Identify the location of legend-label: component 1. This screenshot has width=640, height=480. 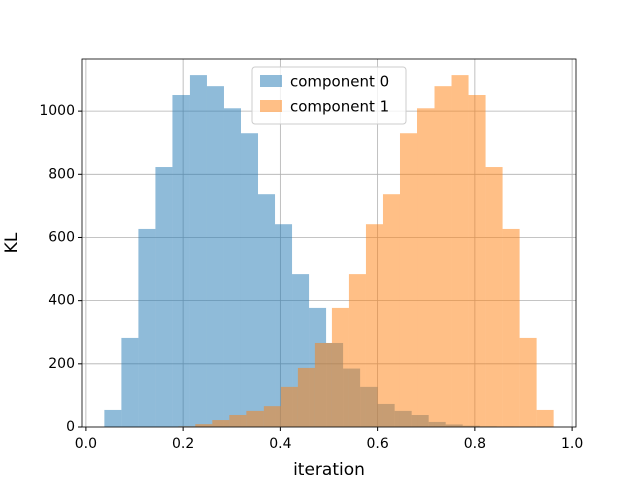
(339, 107).